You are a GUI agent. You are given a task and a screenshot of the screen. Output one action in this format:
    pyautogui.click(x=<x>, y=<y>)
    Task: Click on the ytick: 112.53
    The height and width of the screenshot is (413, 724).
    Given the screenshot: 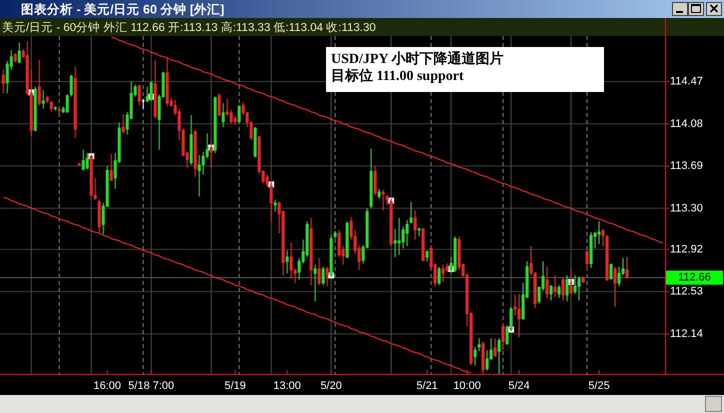 What is the action you would take?
    pyautogui.click(x=686, y=292)
    